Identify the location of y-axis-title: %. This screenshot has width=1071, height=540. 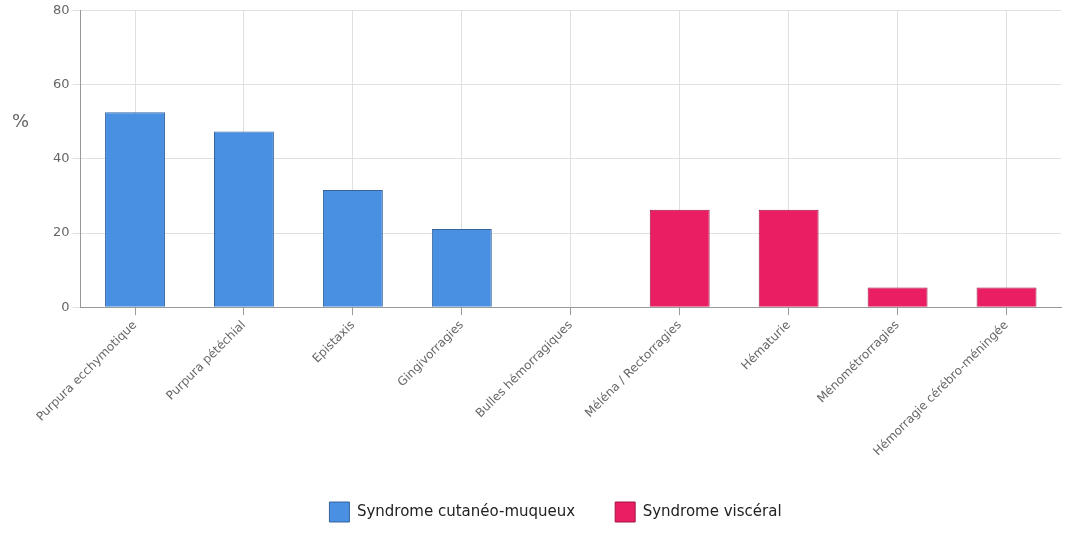
(21, 120).